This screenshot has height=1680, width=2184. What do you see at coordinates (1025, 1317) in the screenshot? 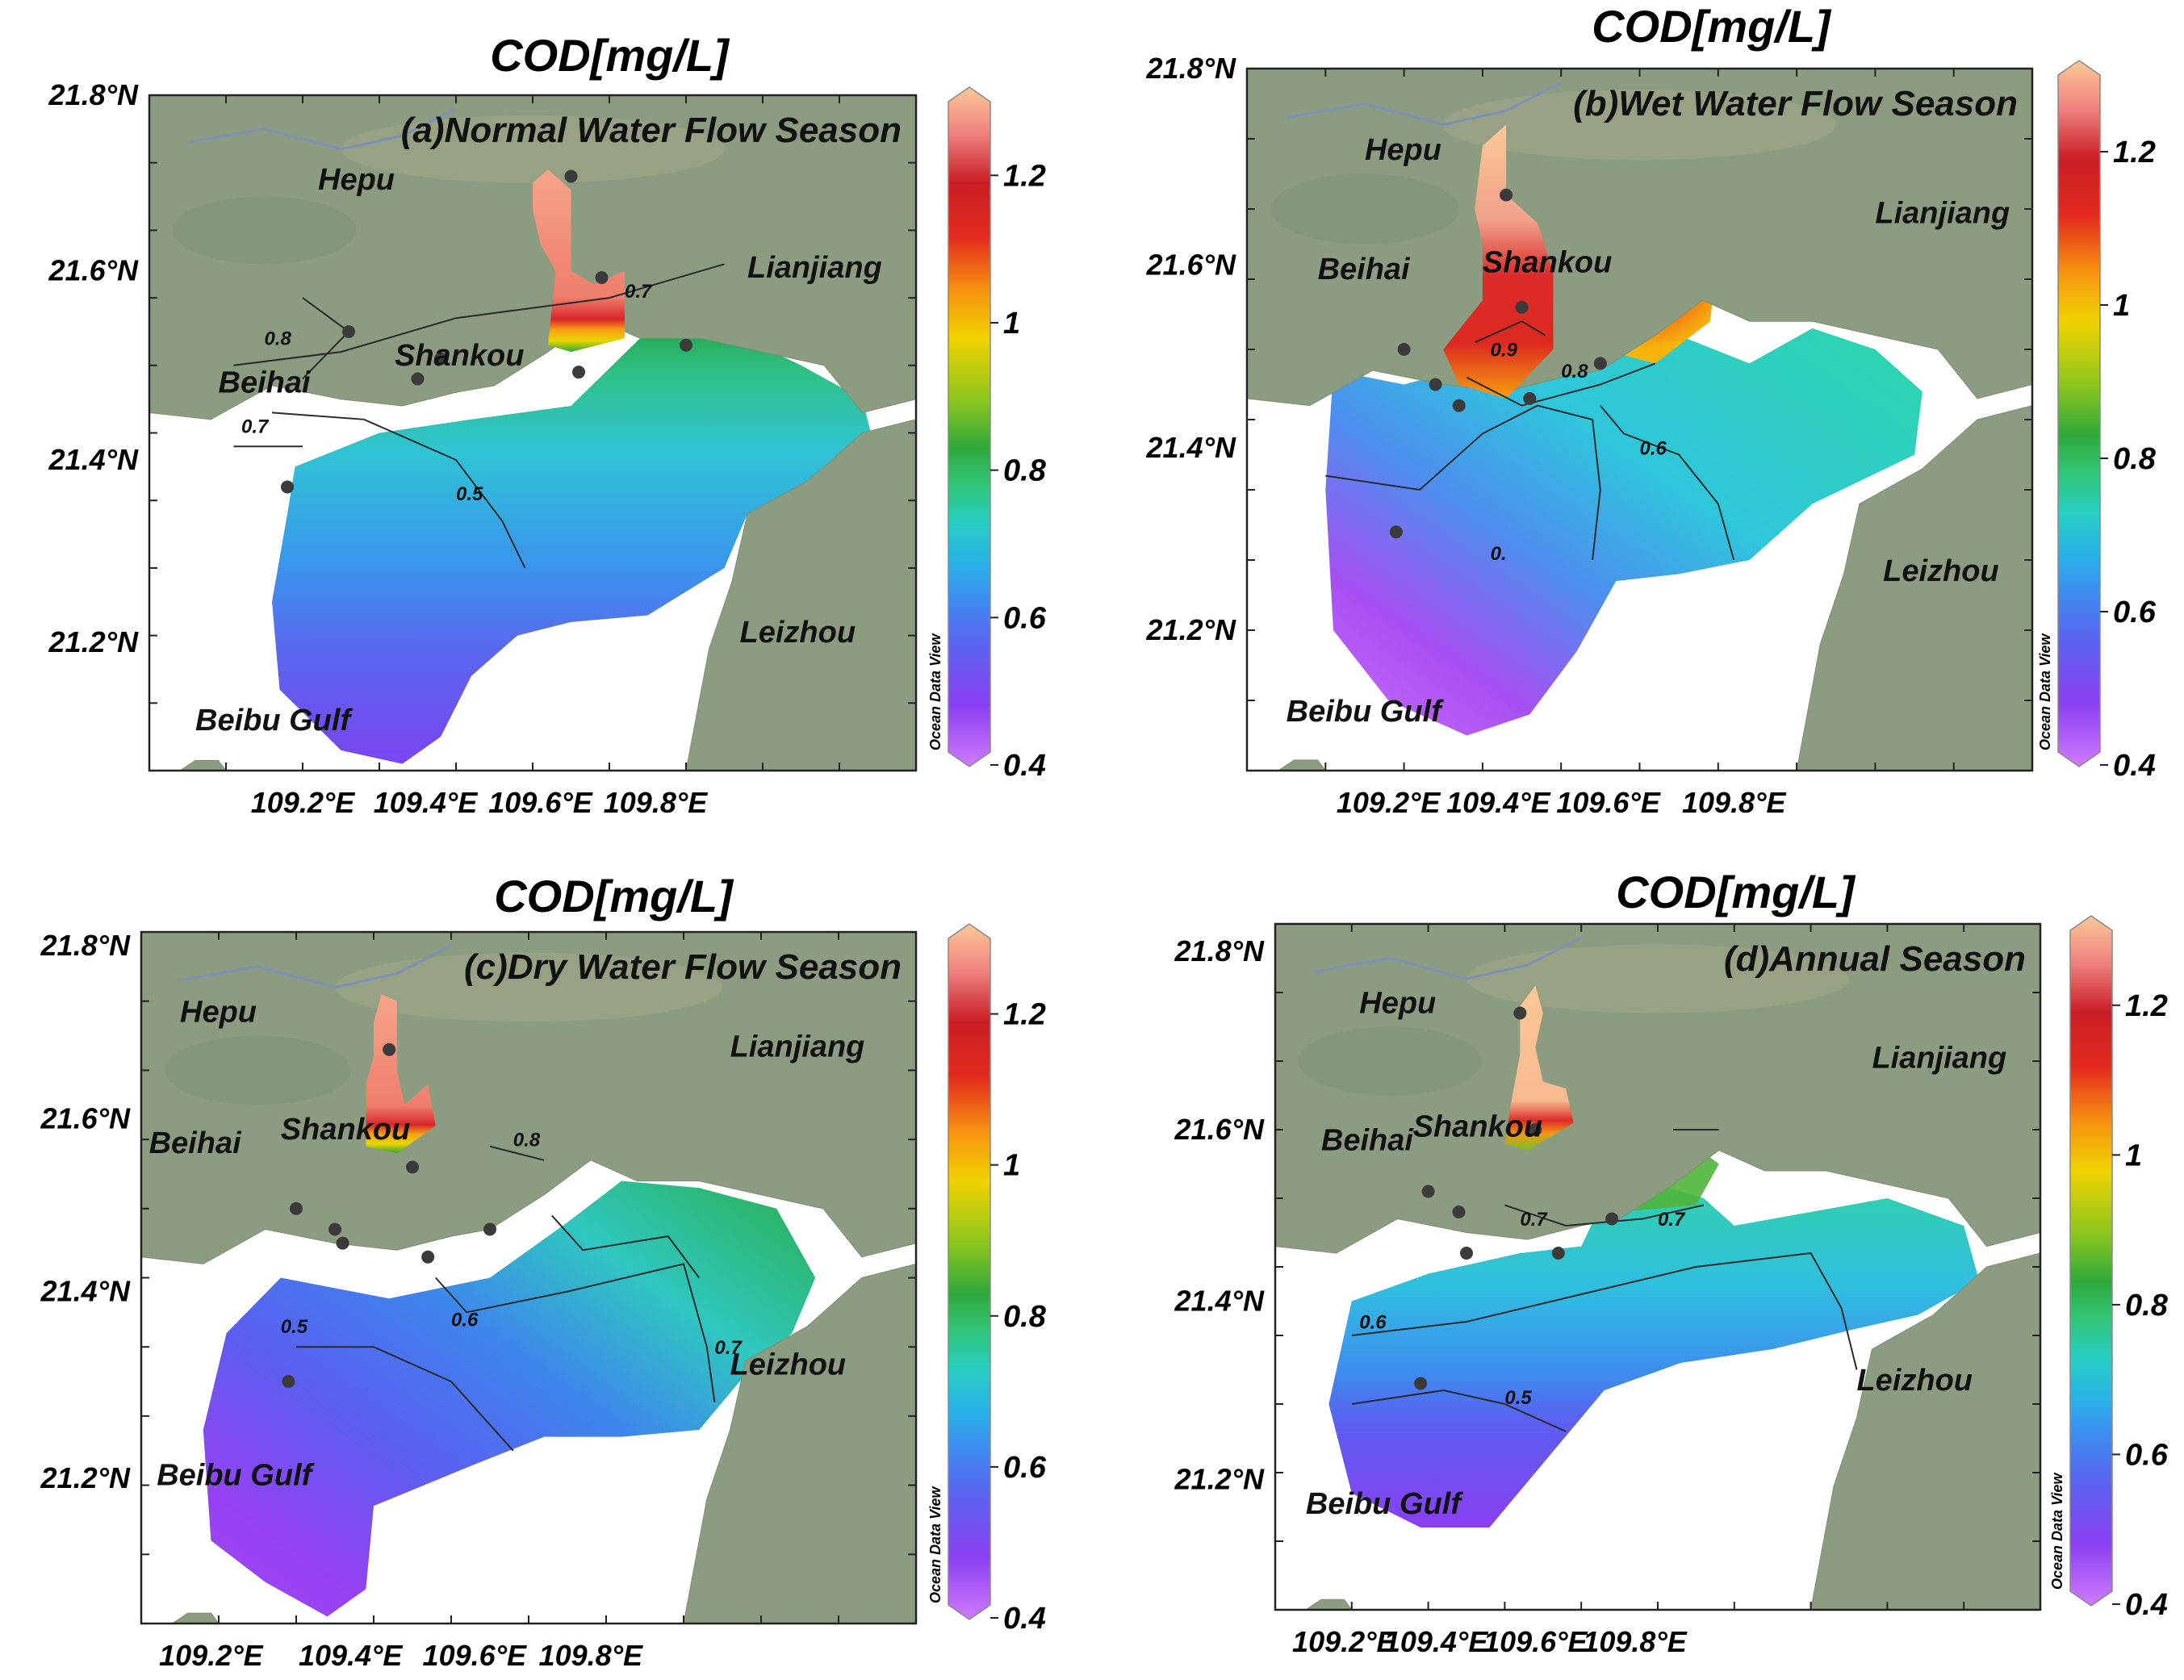
I see `colorbar-tick-label: 0.8` at bounding box center [1025, 1317].